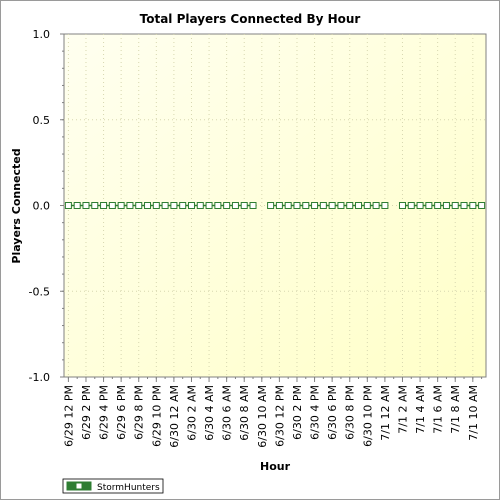  I want to click on x-tick-label: 6/30 2 PM, so click(297, 412).